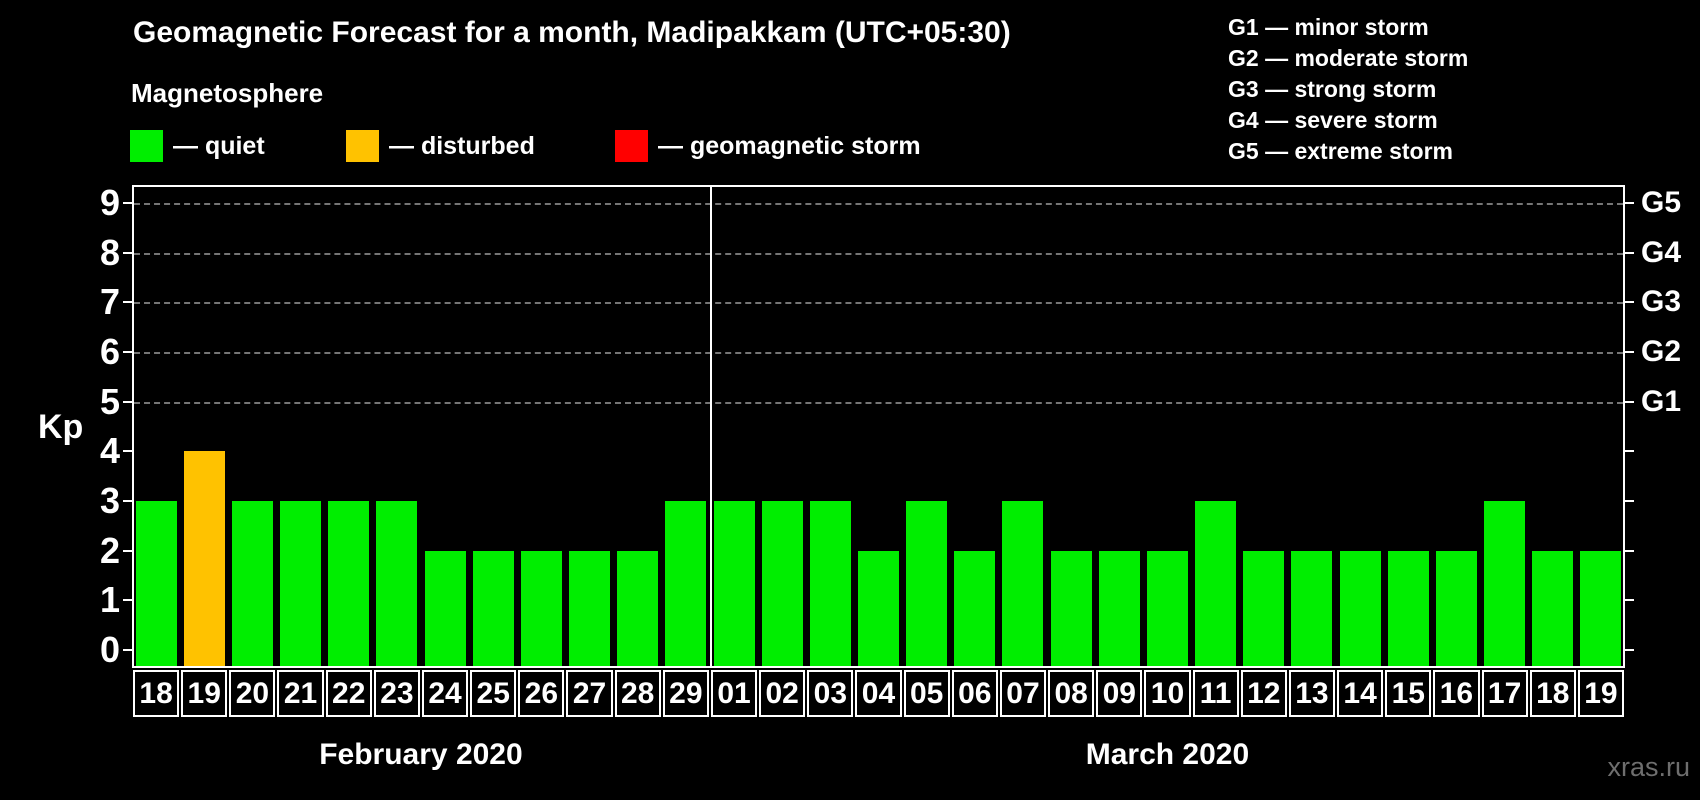  What do you see at coordinates (878, 253) in the screenshot?
I see `gridline-kp8` at bounding box center [878, 253].